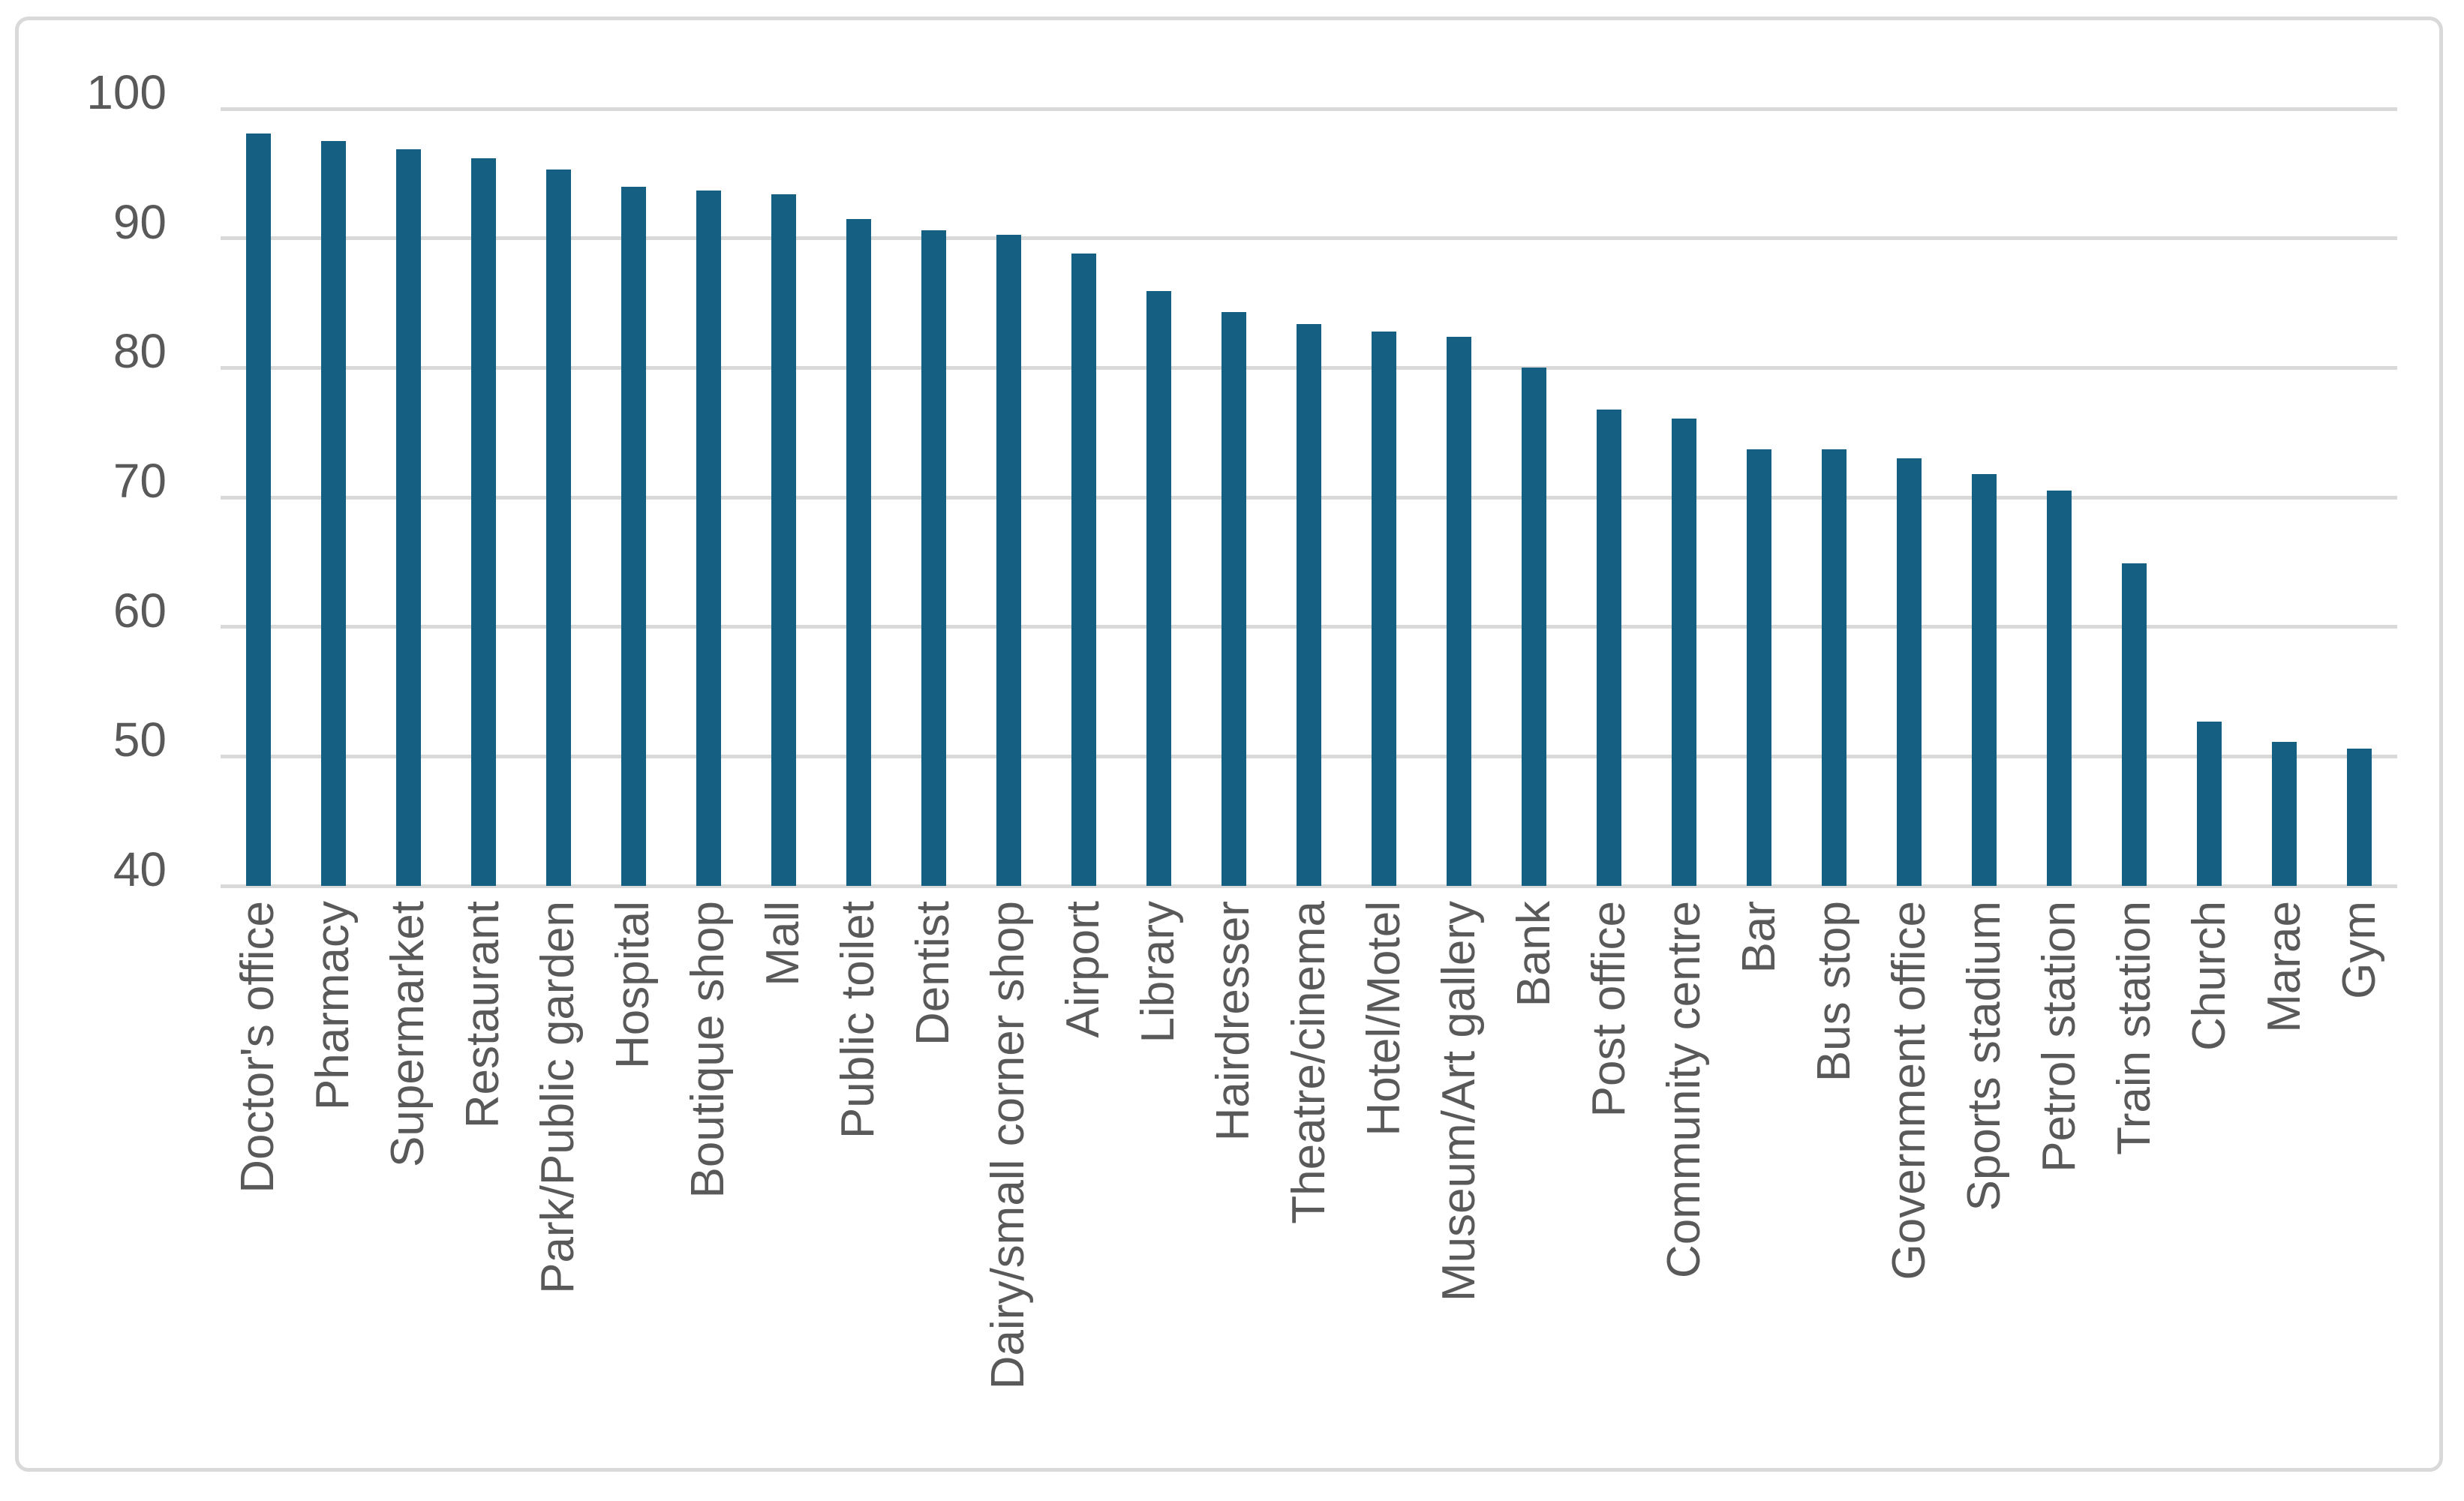  I want to click on bar-bank, so click(1534, 627).